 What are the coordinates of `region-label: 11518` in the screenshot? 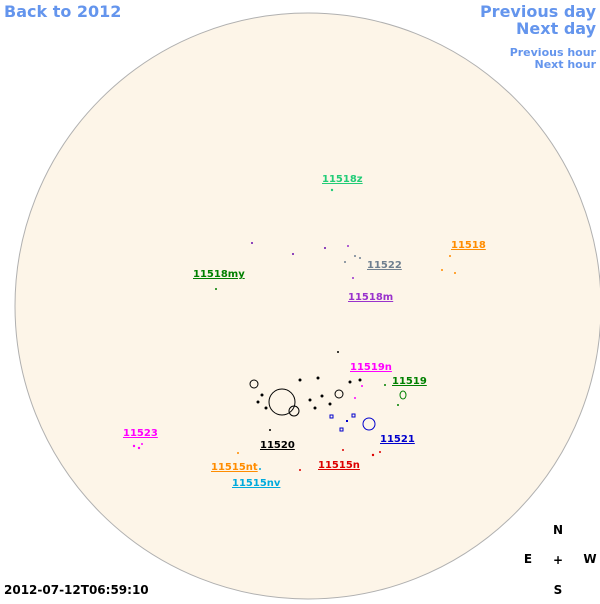 It's located at (468, 245).